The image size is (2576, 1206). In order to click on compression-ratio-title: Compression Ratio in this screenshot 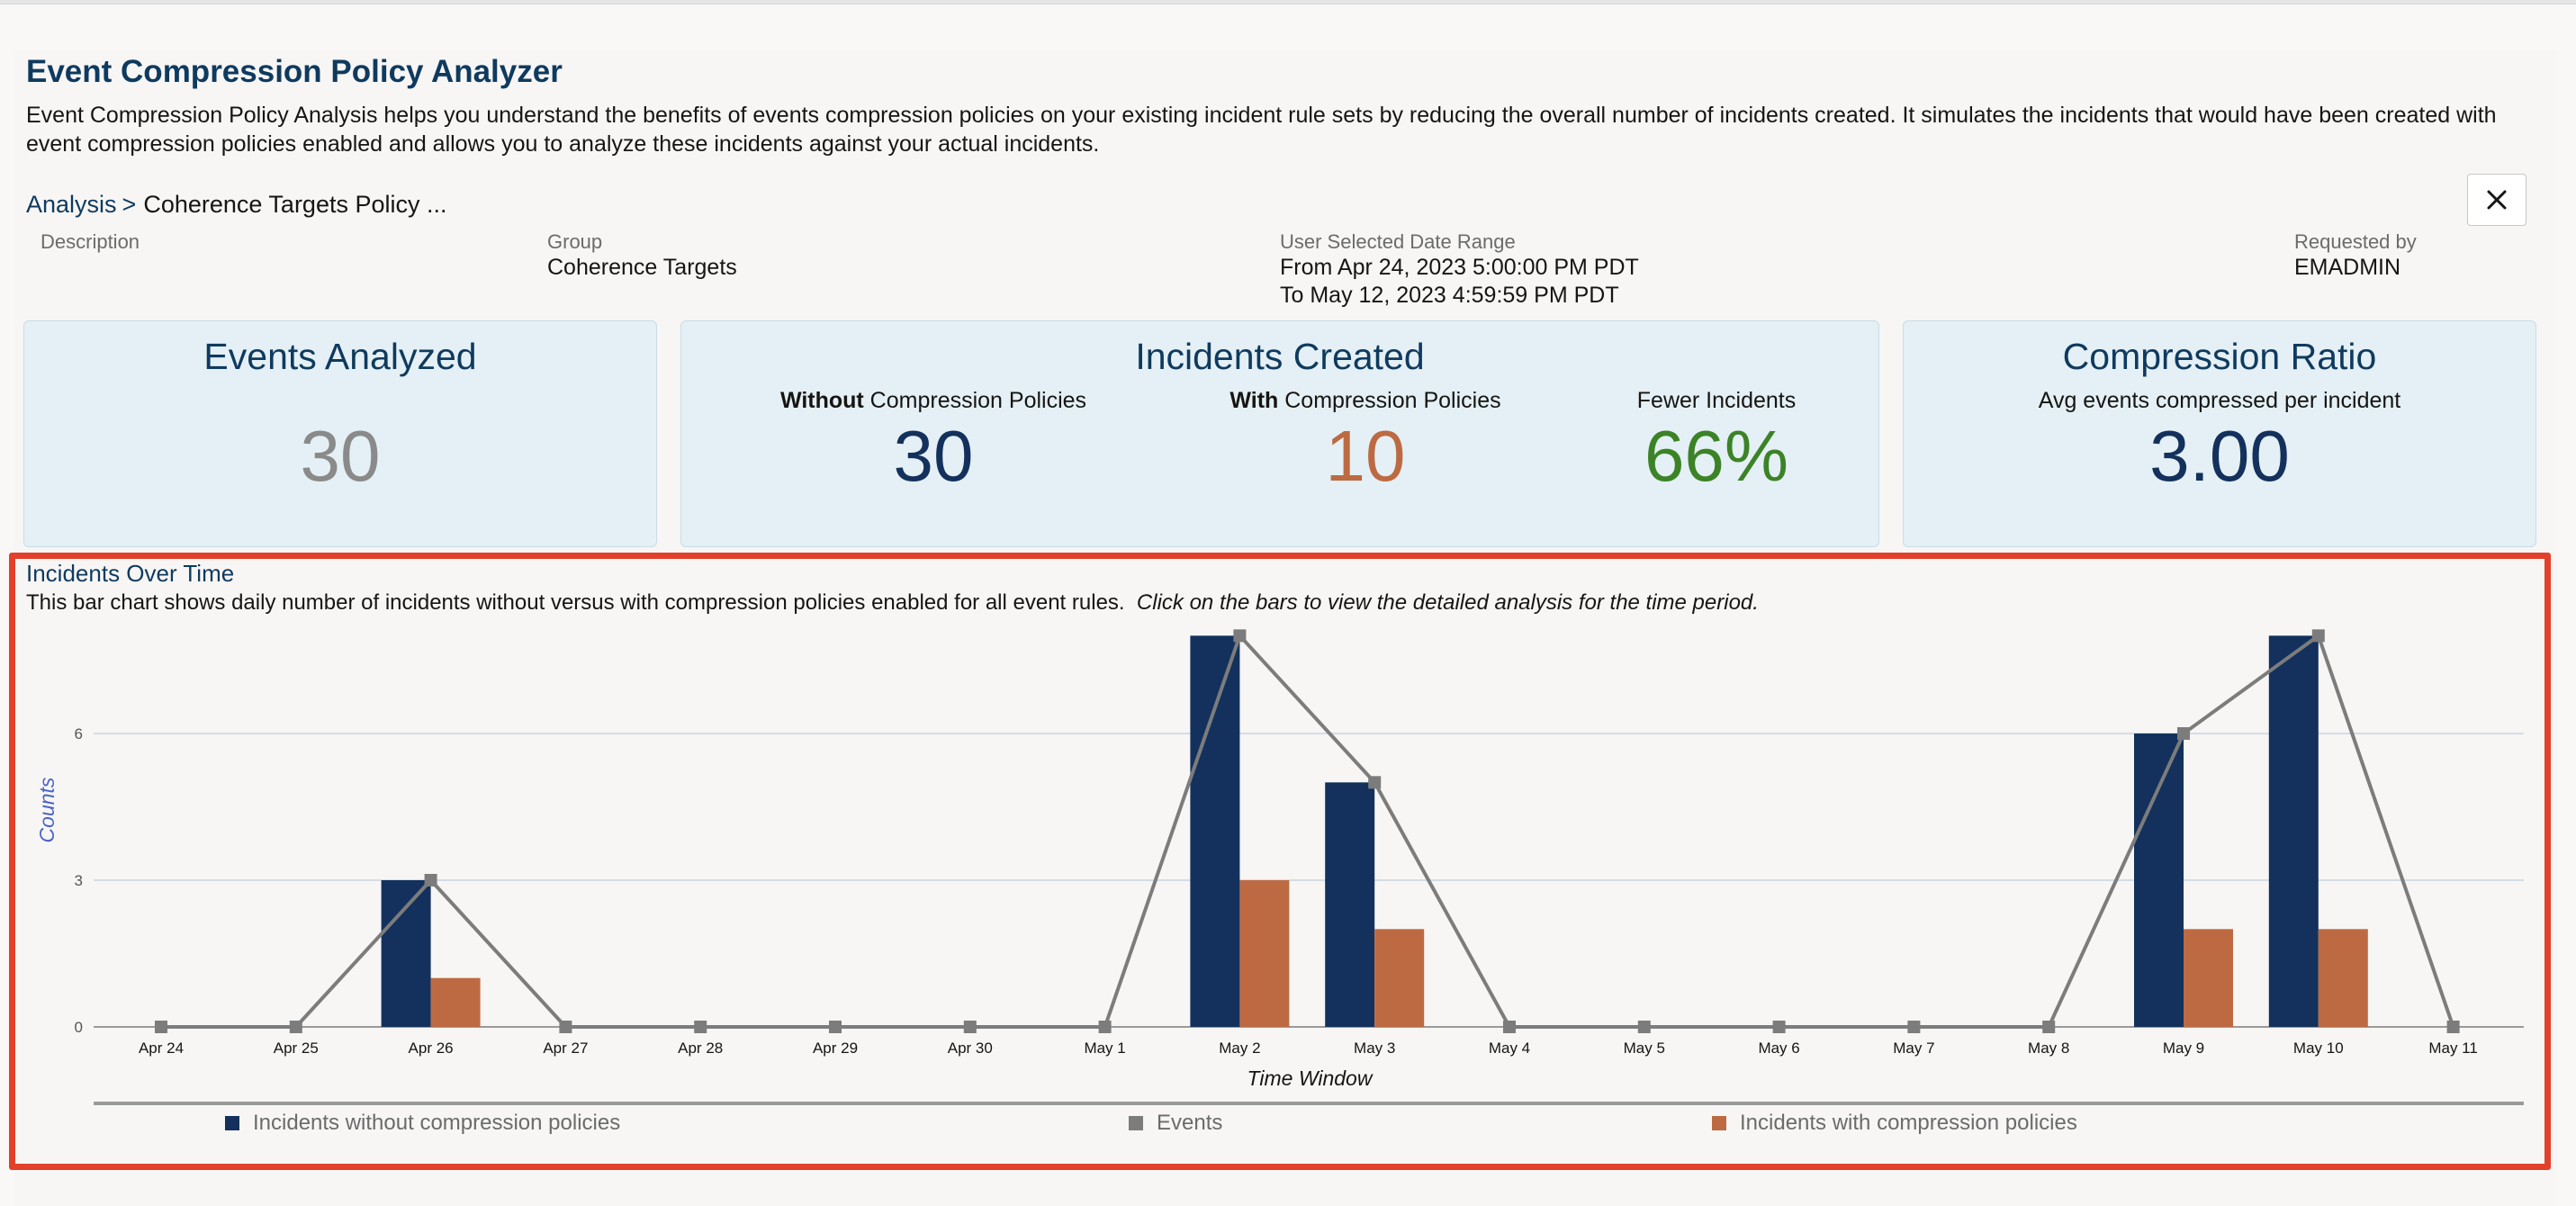, I will do `click(2219, 357)`.